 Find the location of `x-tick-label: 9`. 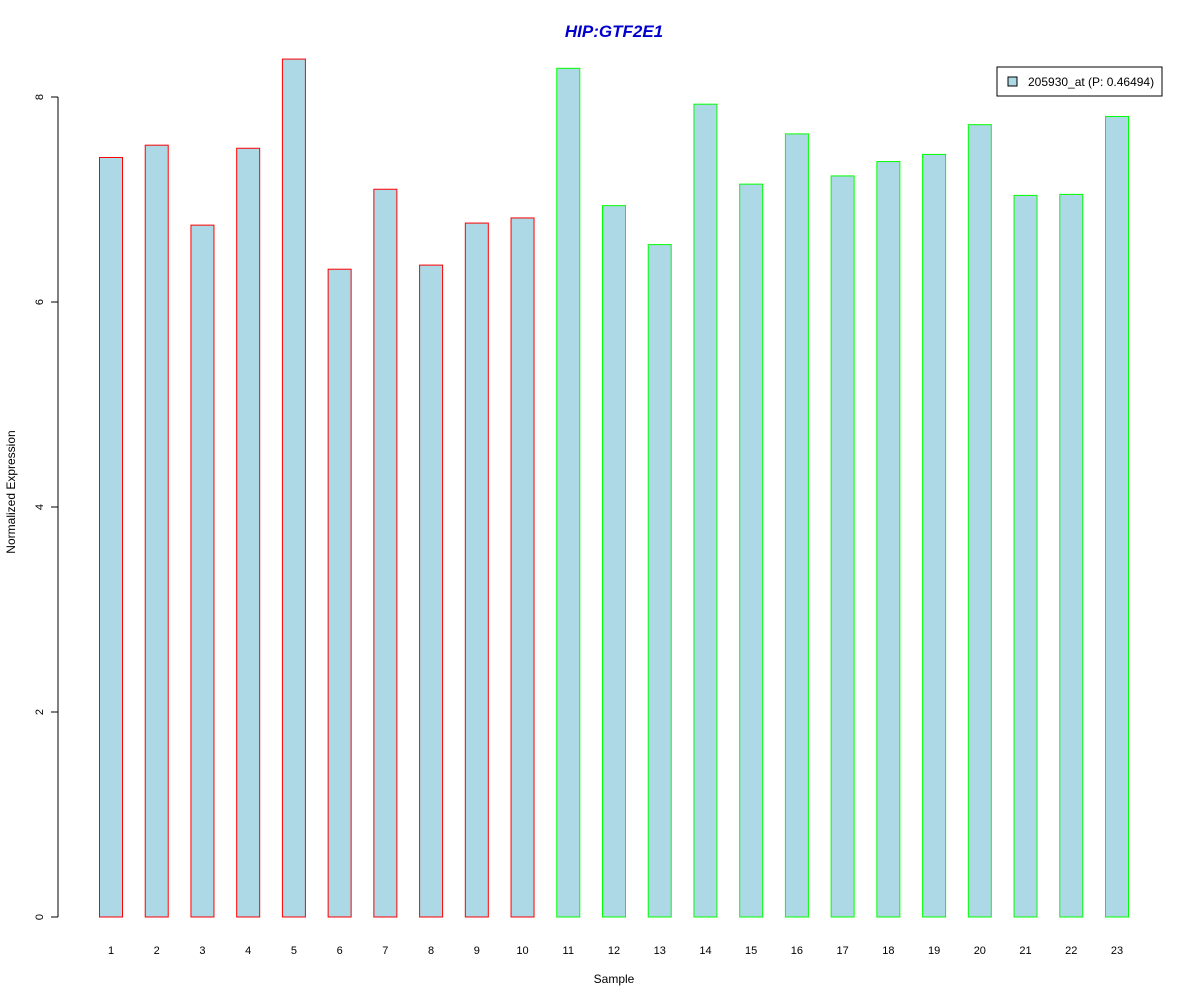

x-tick-label: 9 is located at coordinates (477, 951).